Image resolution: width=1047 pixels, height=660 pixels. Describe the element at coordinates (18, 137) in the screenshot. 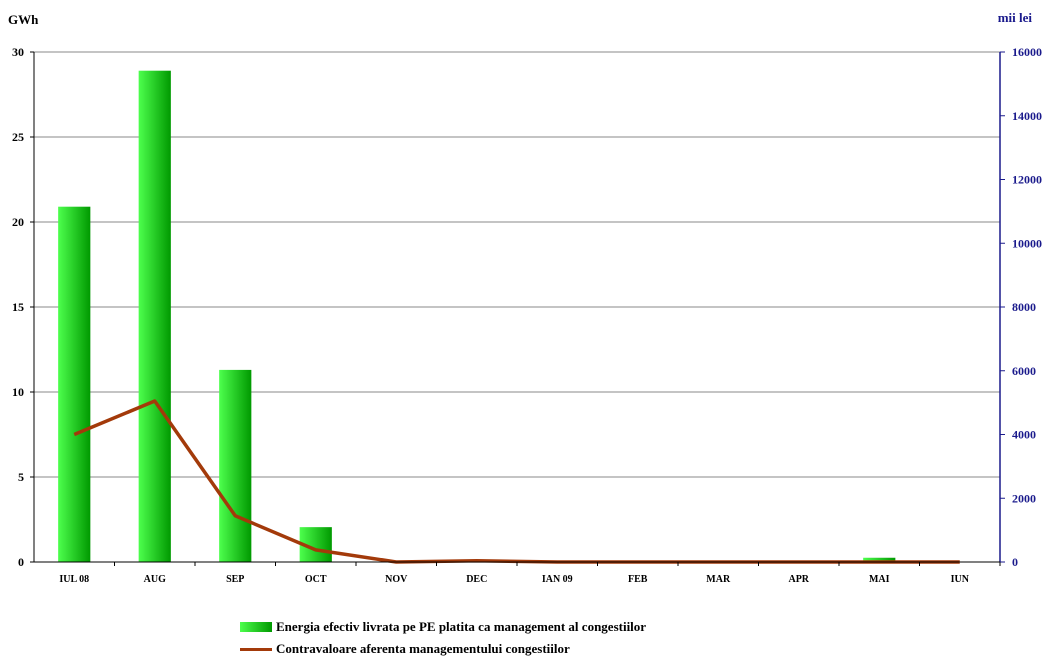

I see `left-tick-label: 25` at that location.